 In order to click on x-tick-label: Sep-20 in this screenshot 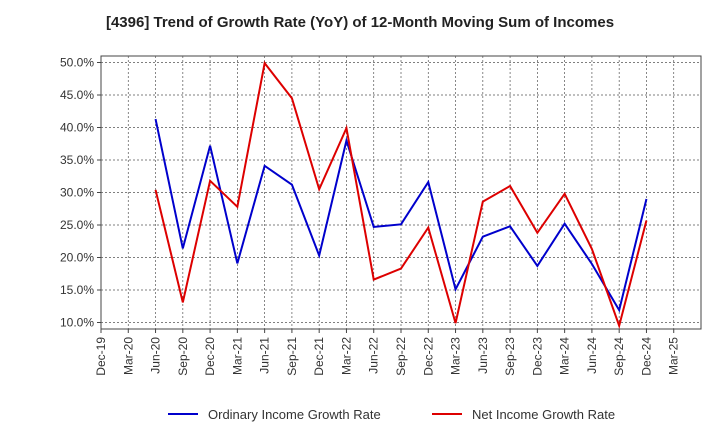, I will do `click(183, 356)`.